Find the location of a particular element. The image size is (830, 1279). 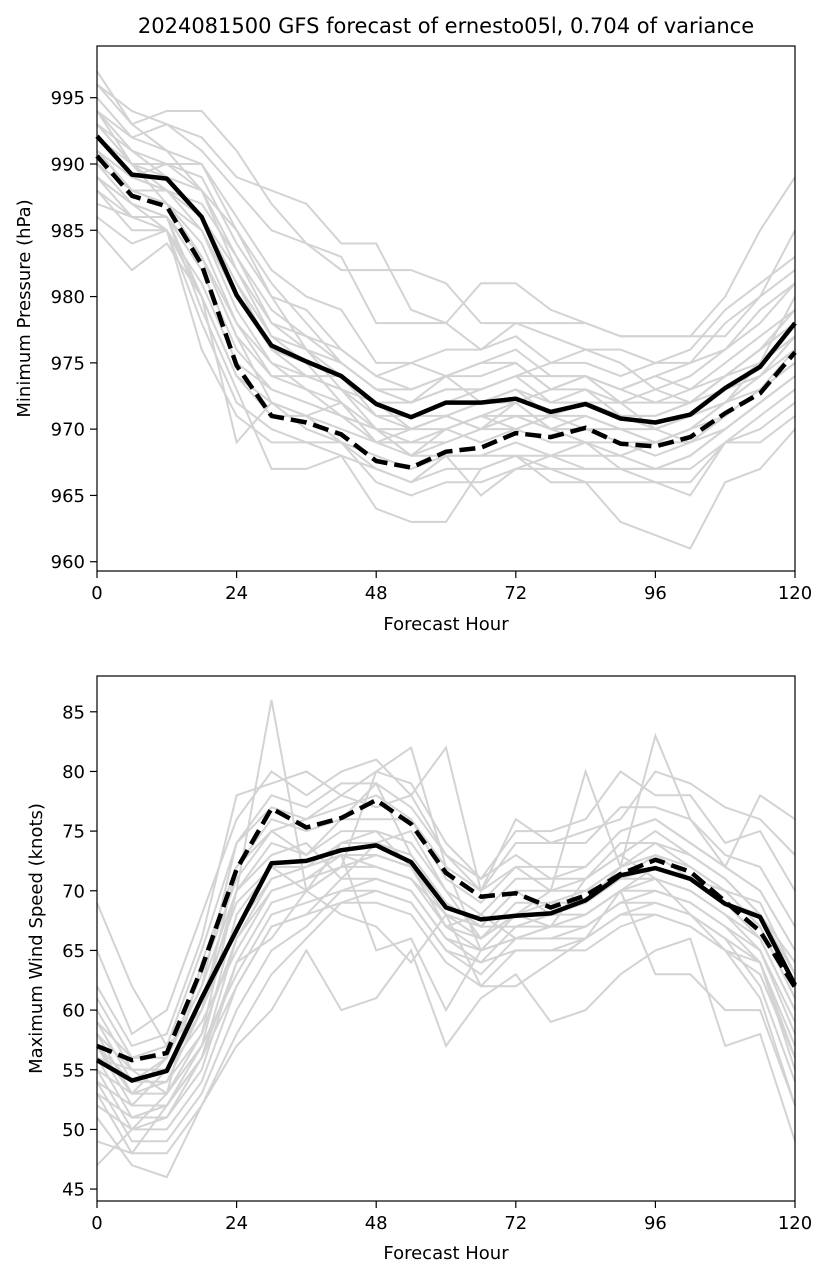

wind-x-tick-label: 48 is located at coordinates (376, 1223).